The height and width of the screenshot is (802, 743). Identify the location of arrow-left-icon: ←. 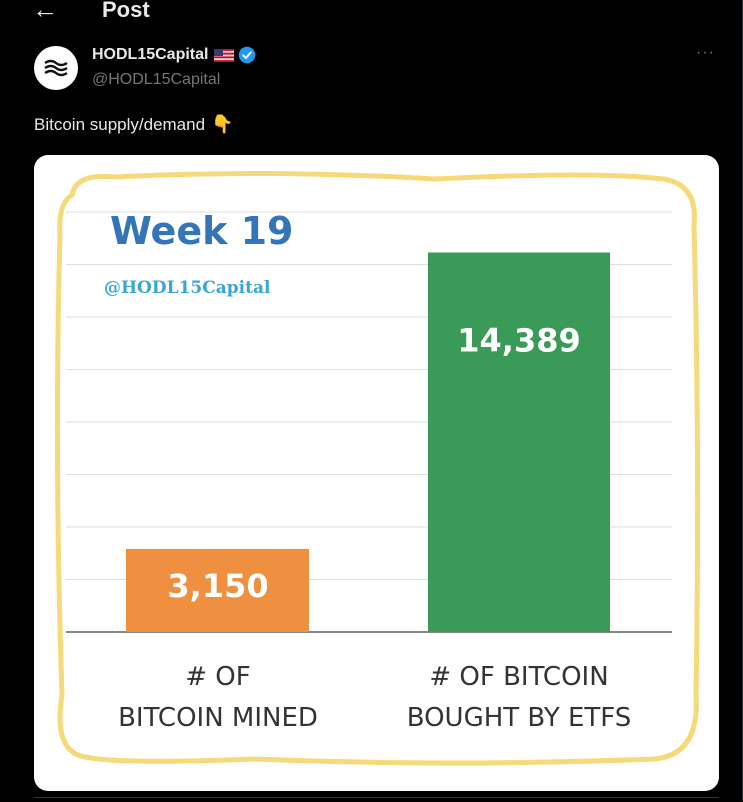
(45, 12).